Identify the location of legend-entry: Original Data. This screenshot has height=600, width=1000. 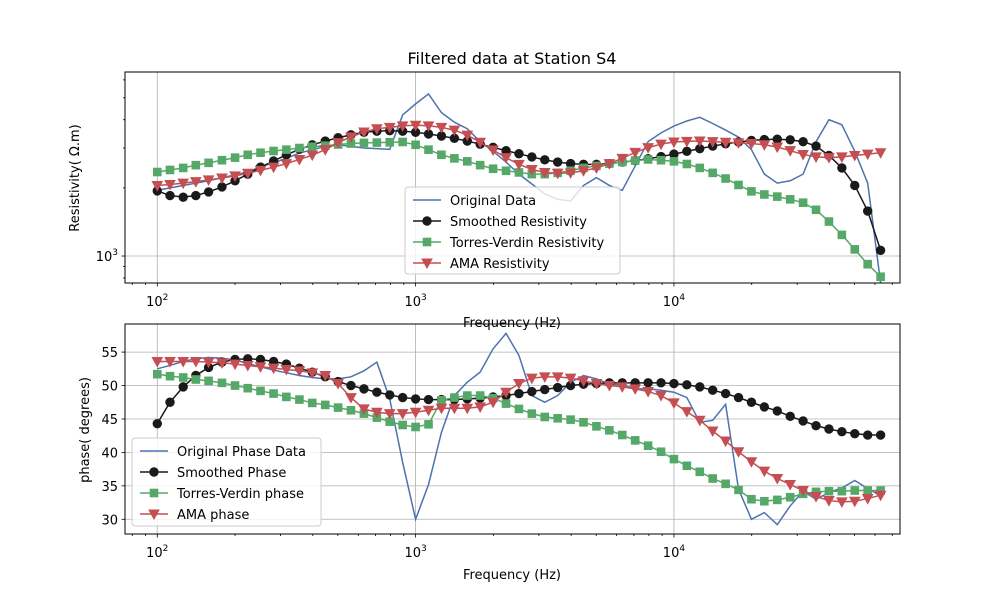
(474, 201).